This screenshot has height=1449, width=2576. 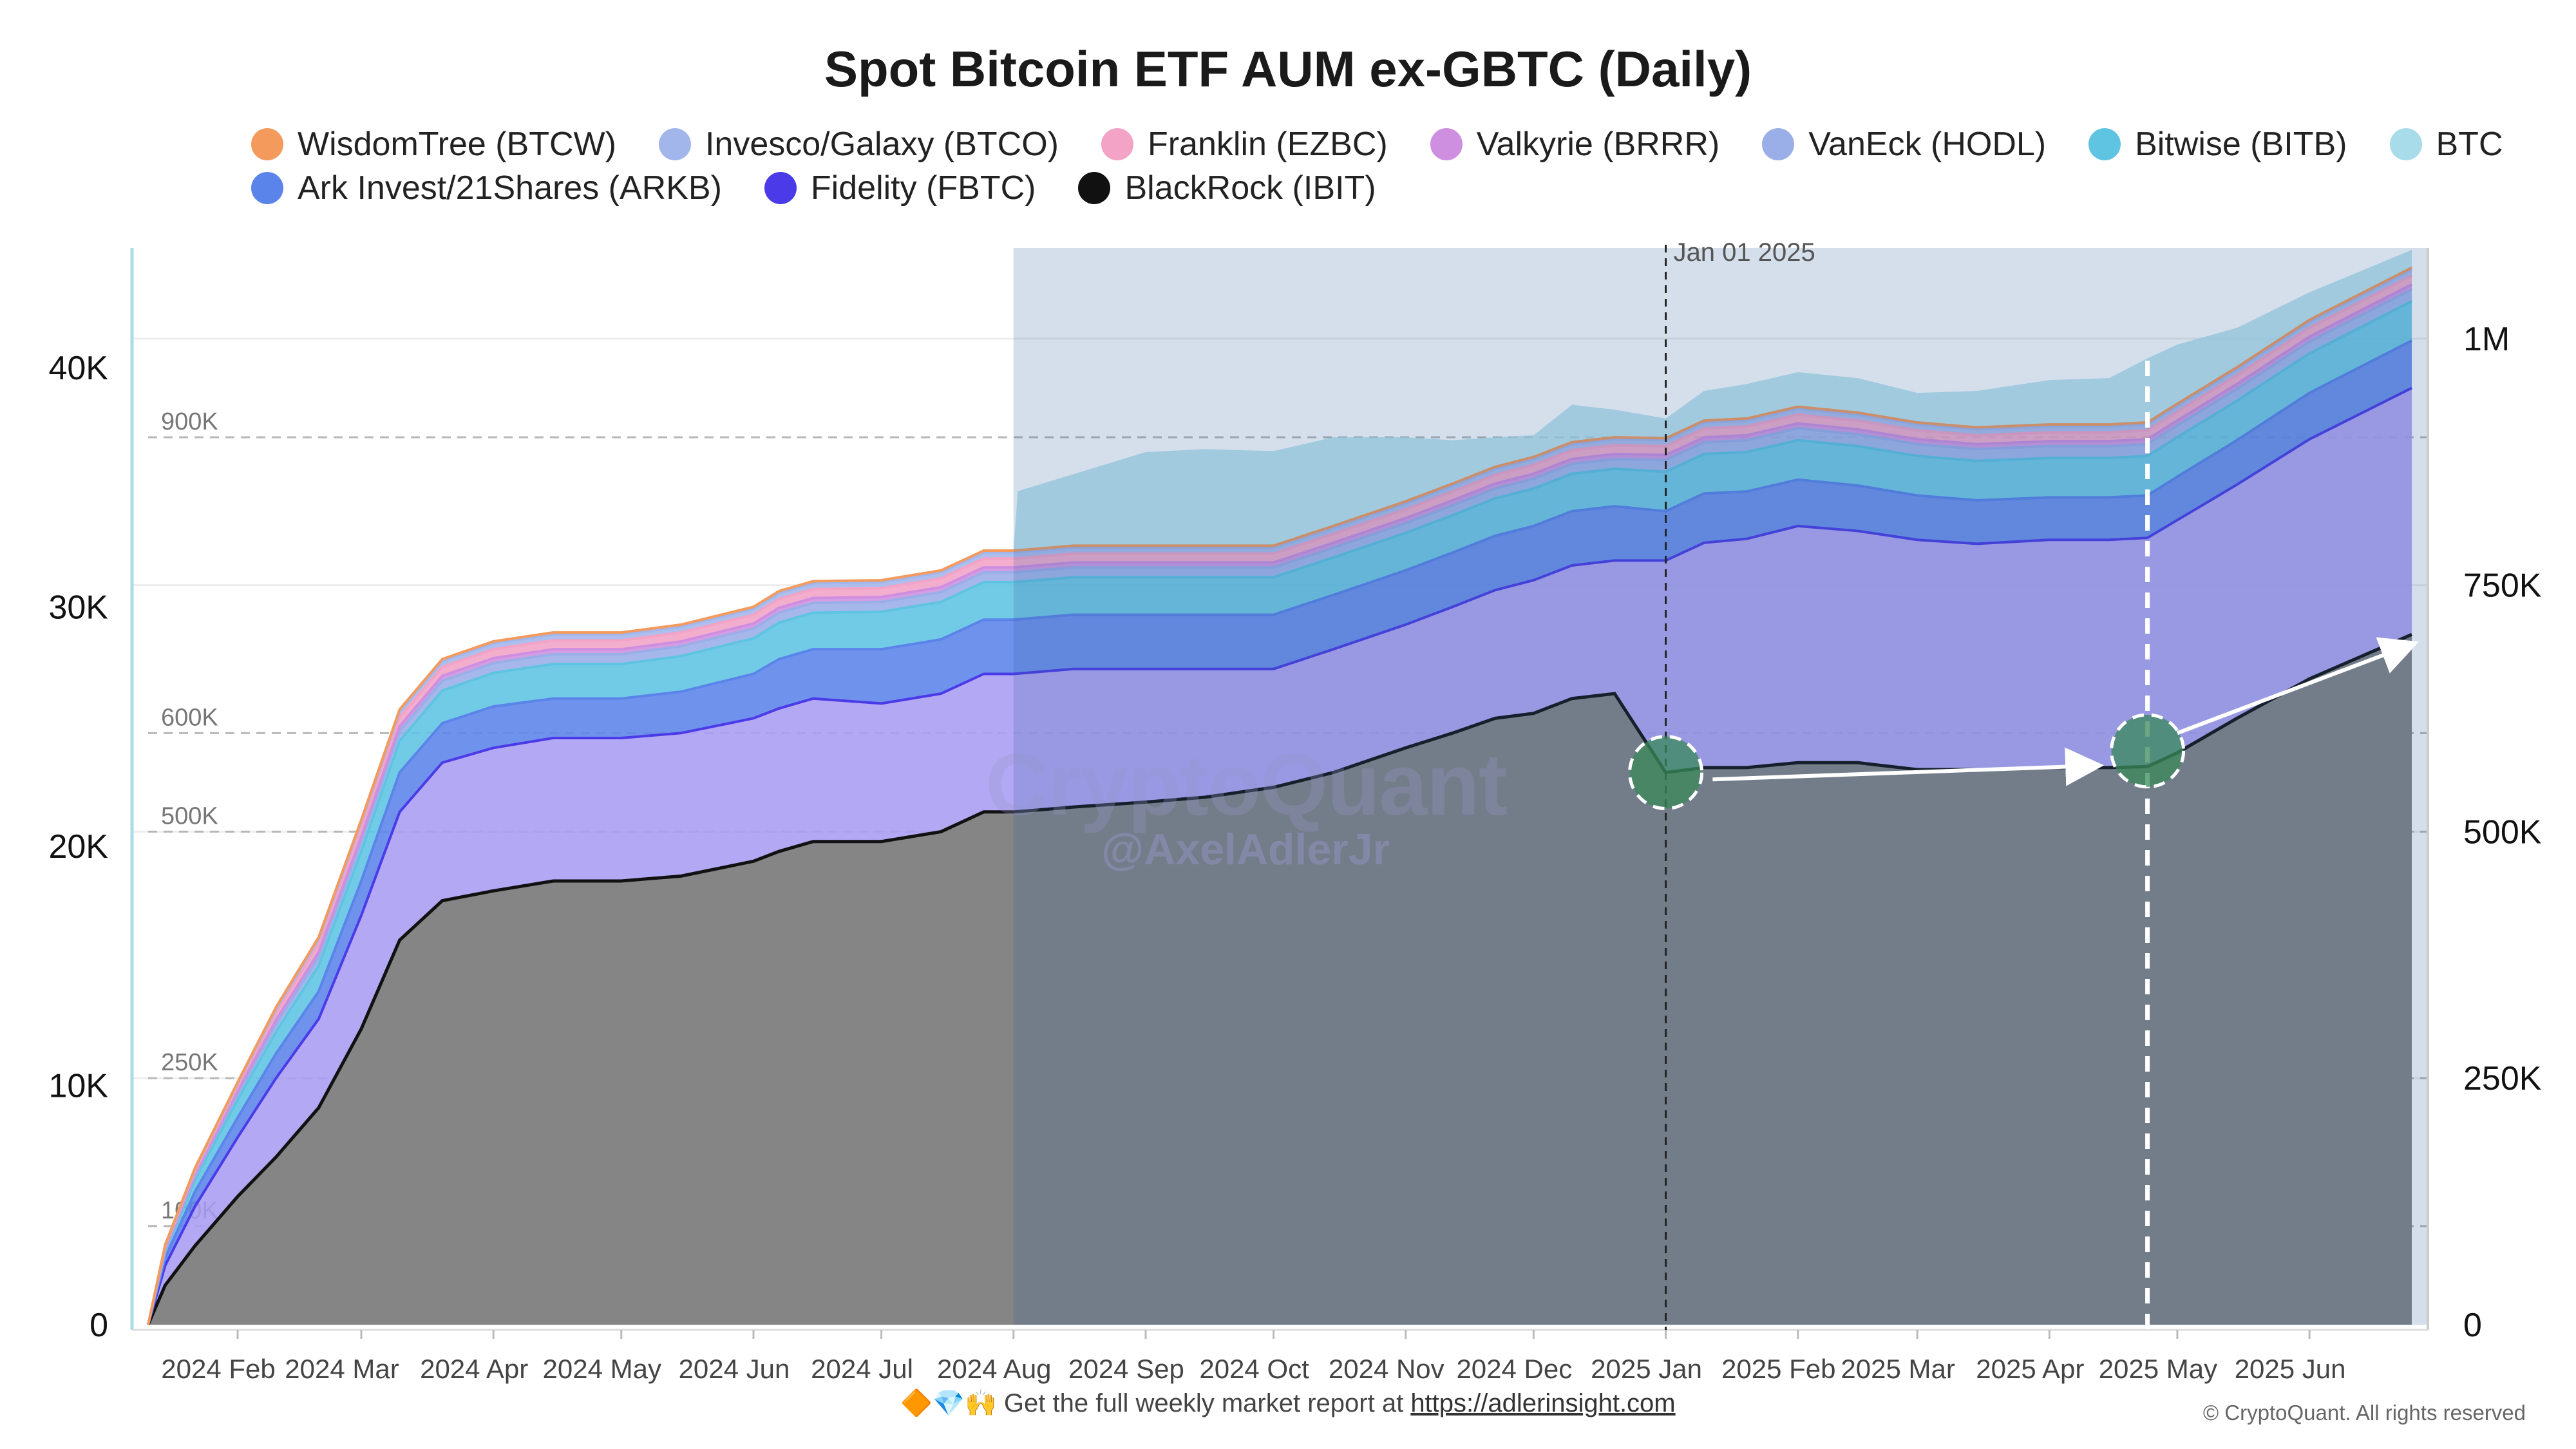 What do you see at coordinates (78, 847) in the screenshot?
I see `left-tick-label: 20K` at bounding box center [78, 847].